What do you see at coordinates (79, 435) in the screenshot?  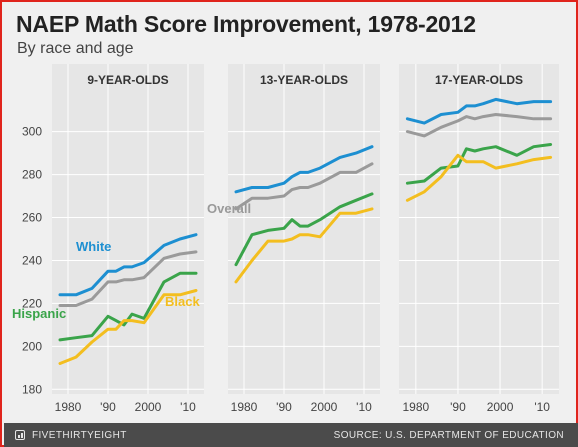 I see `brand-name: FIVETHIRTYEIGHT` at bounding box center [79, 435].